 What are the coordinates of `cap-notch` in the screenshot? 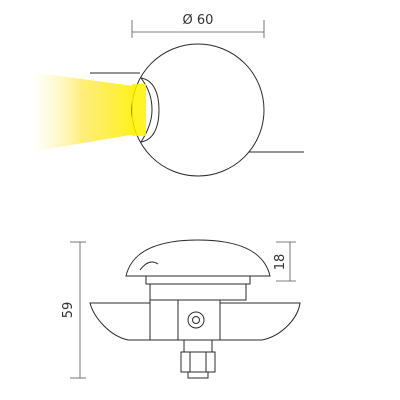 It's located at (149, 266).